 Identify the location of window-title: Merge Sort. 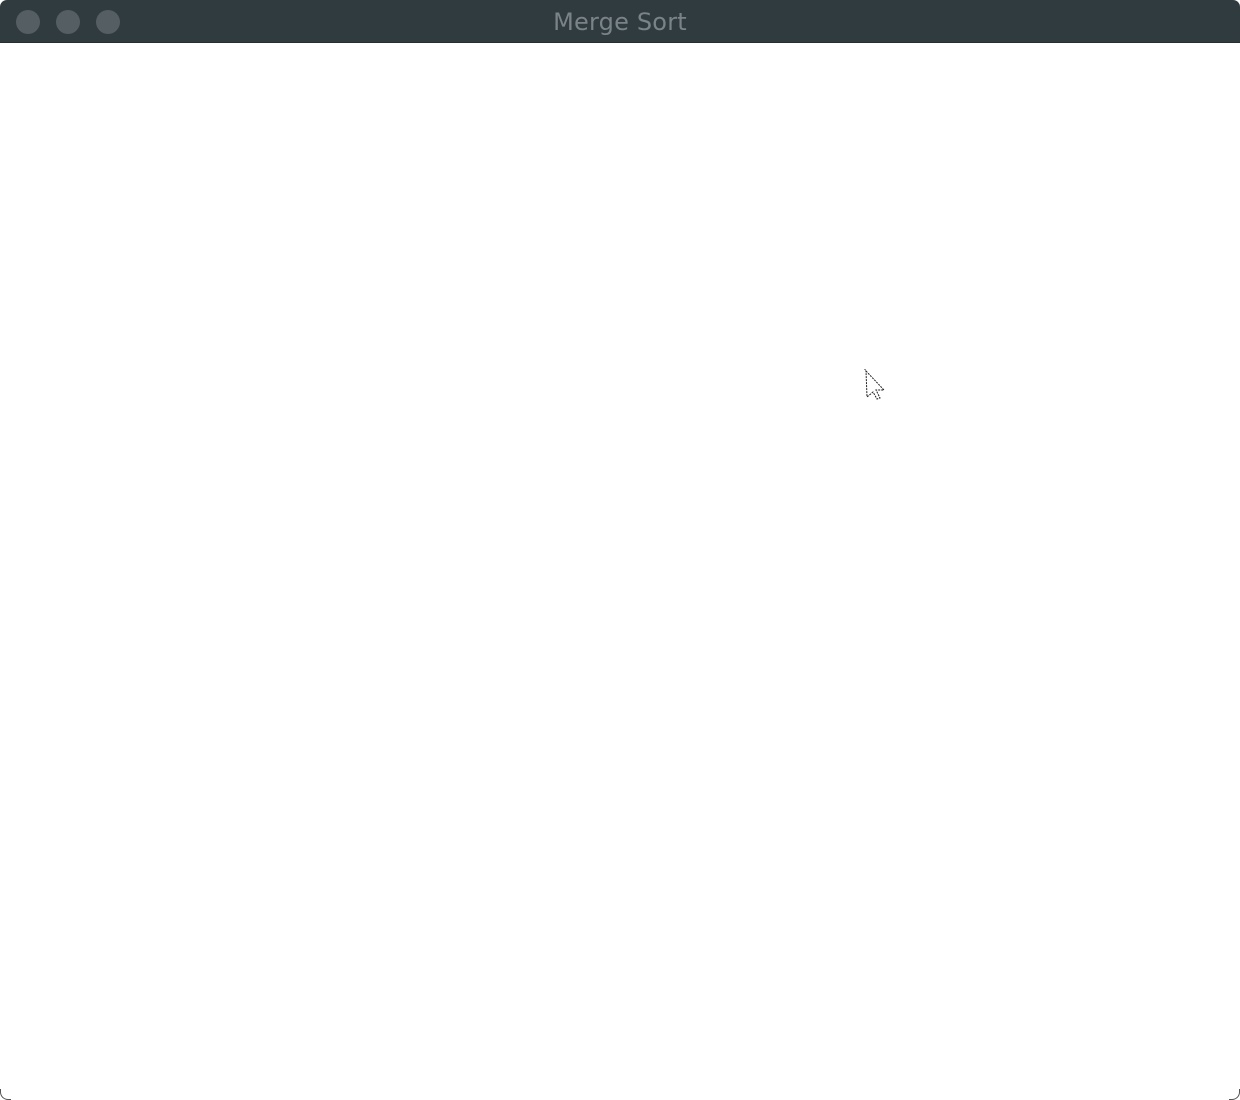
(620, 22).